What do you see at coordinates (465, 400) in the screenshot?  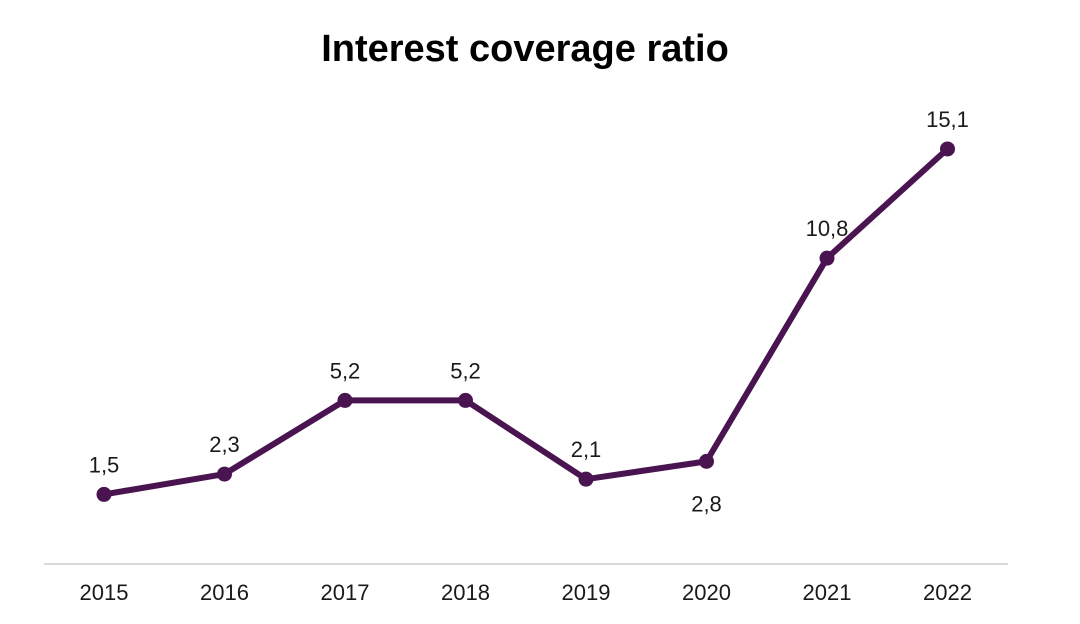 I see `data-point-2018` at bounding box center [465, 400].